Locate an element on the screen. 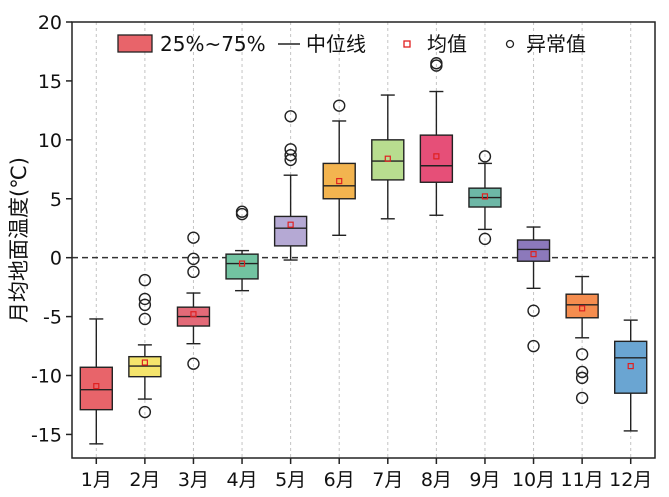 The image size is (669, 497). legend-outlier-marker is located at coordinates (510, 44).